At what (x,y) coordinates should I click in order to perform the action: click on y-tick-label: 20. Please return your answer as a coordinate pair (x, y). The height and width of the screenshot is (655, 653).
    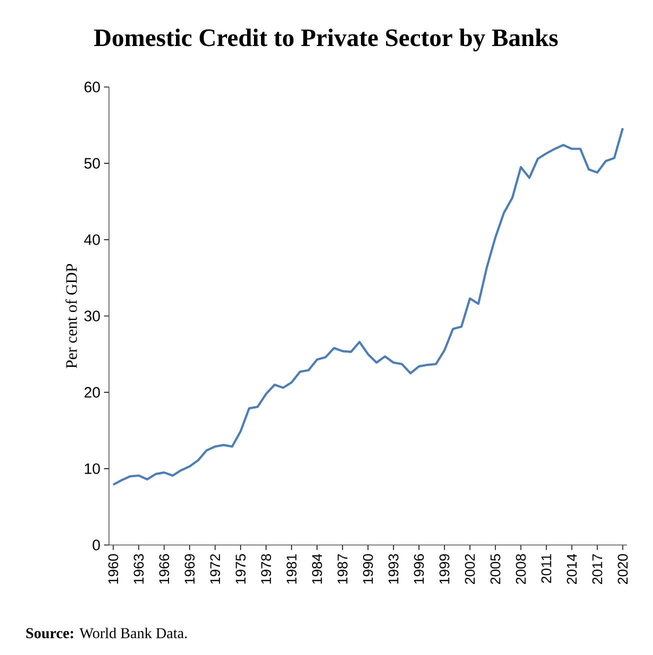
    Looking at the image, I should click on (92, 392).